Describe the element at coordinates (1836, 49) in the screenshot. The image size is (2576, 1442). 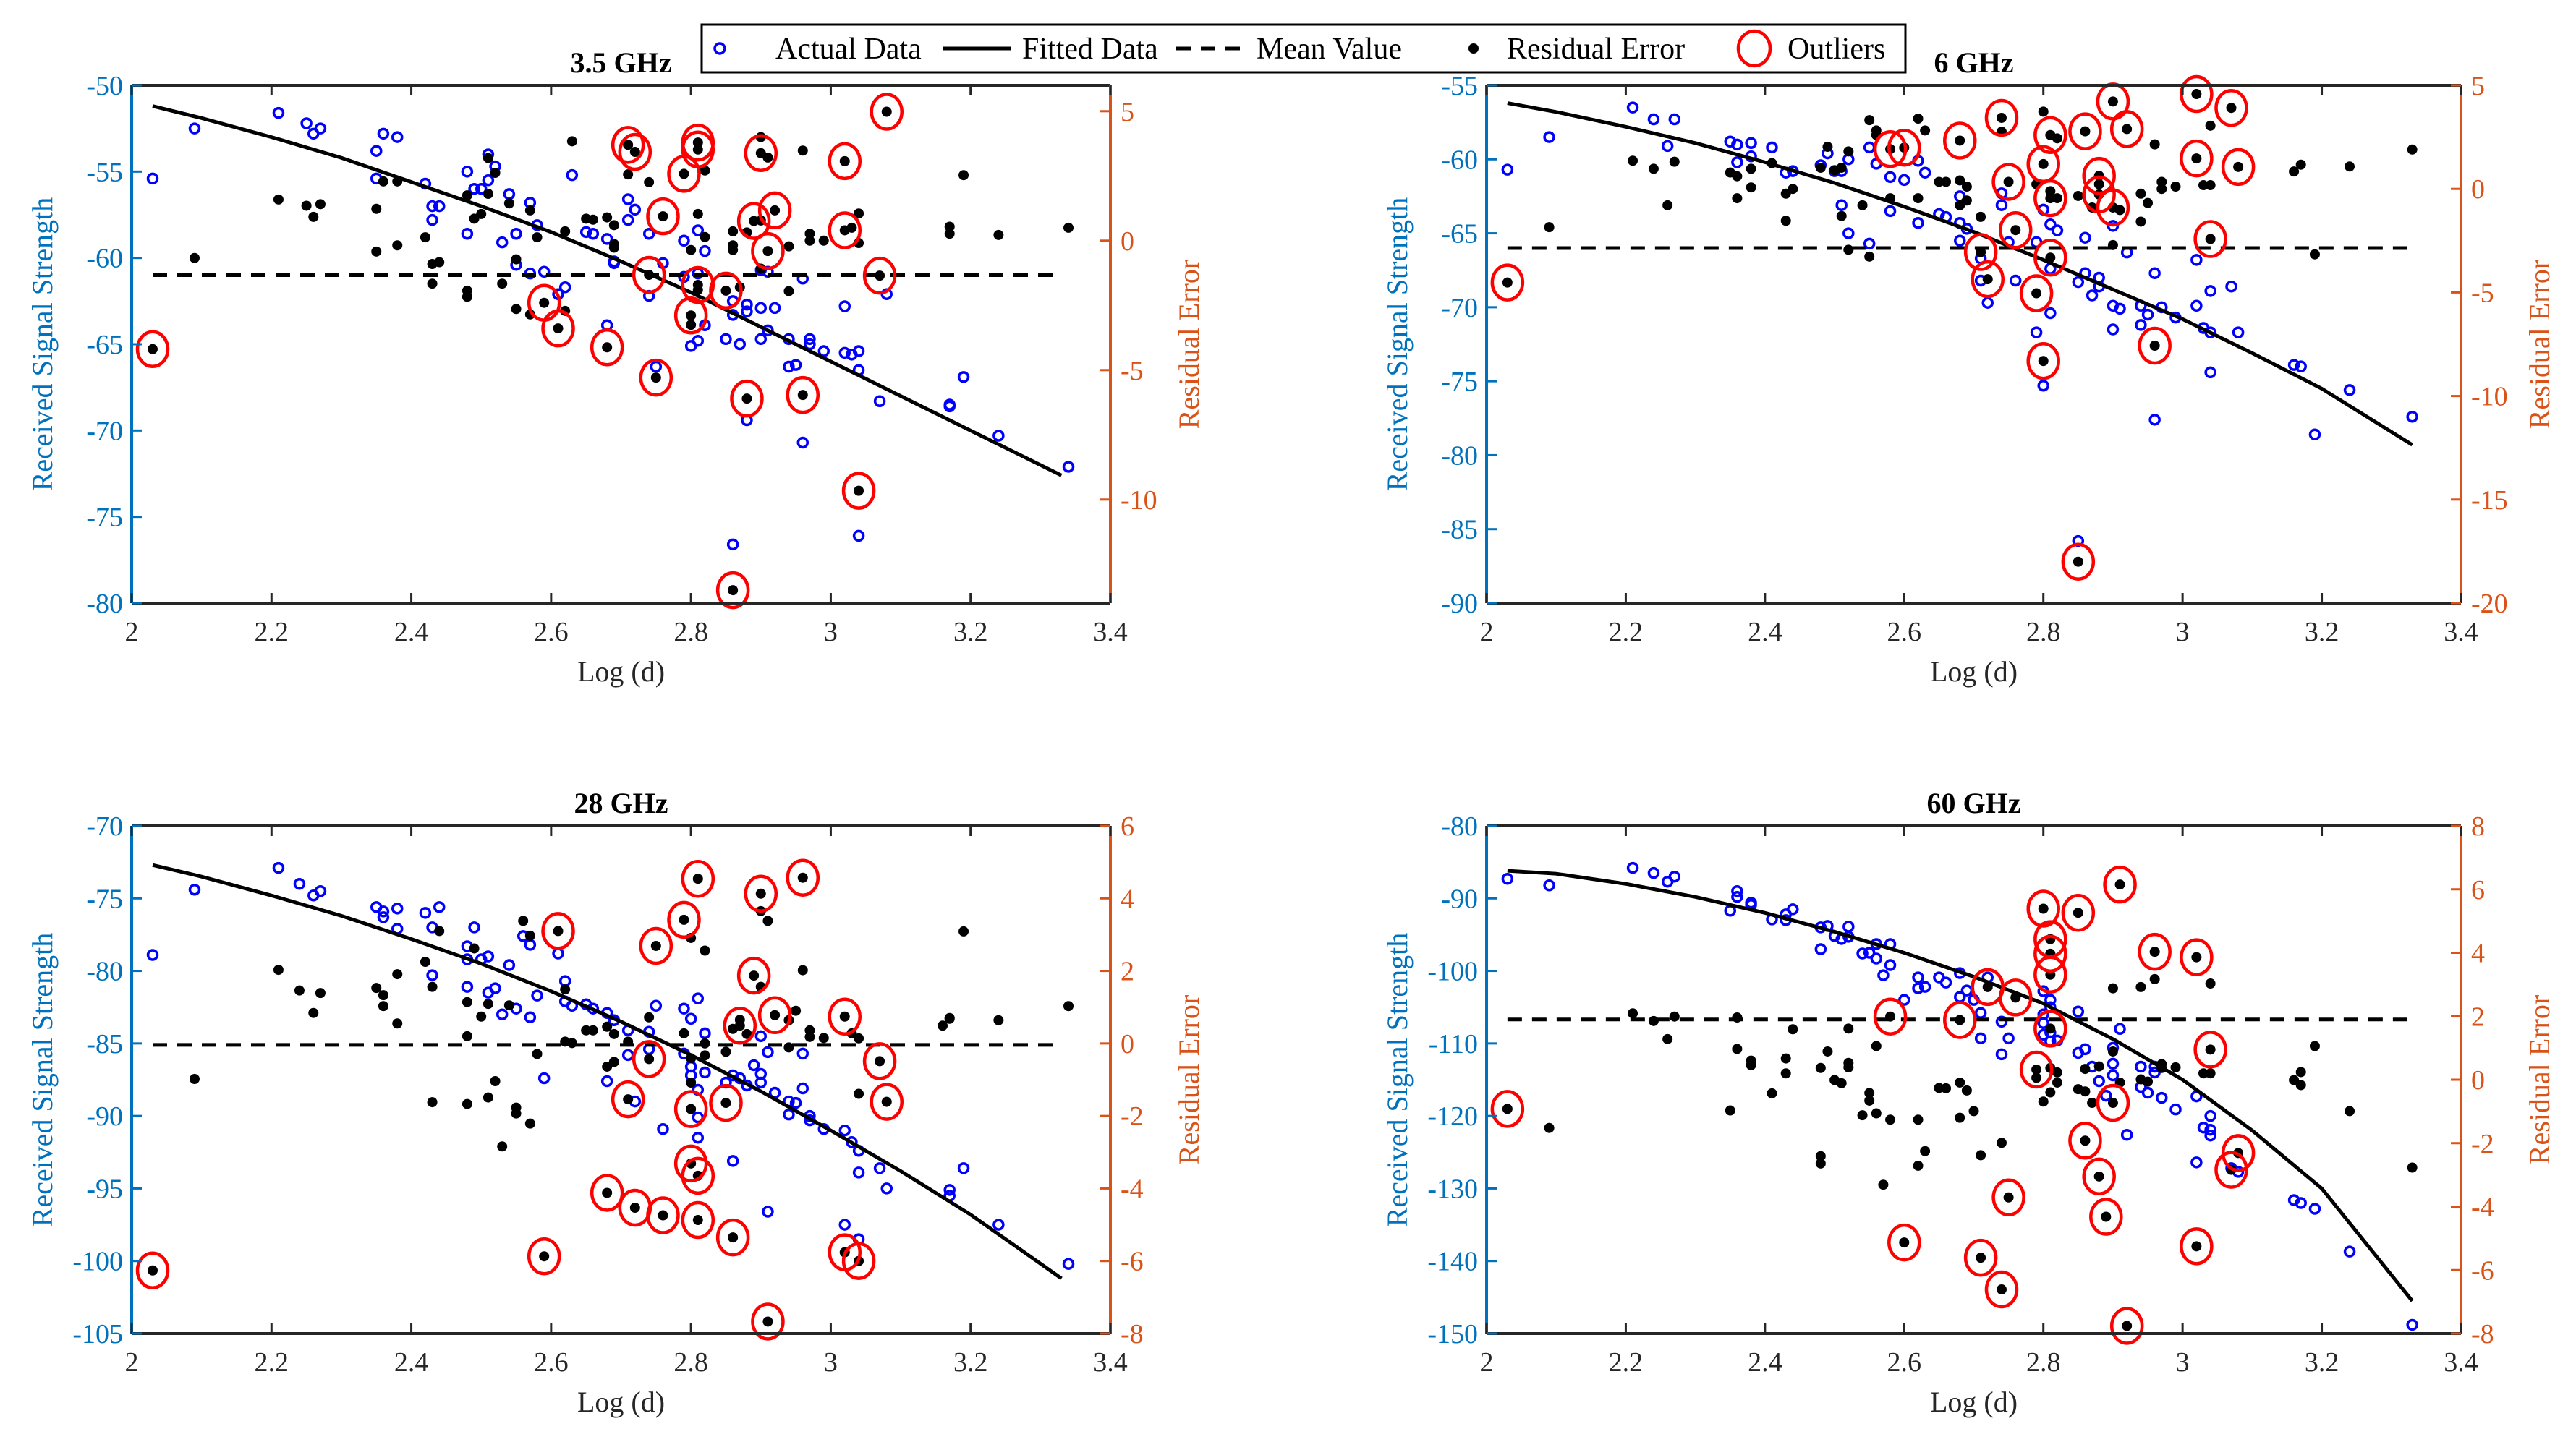
I see `legend-outliers-label: Outliers` at that location.